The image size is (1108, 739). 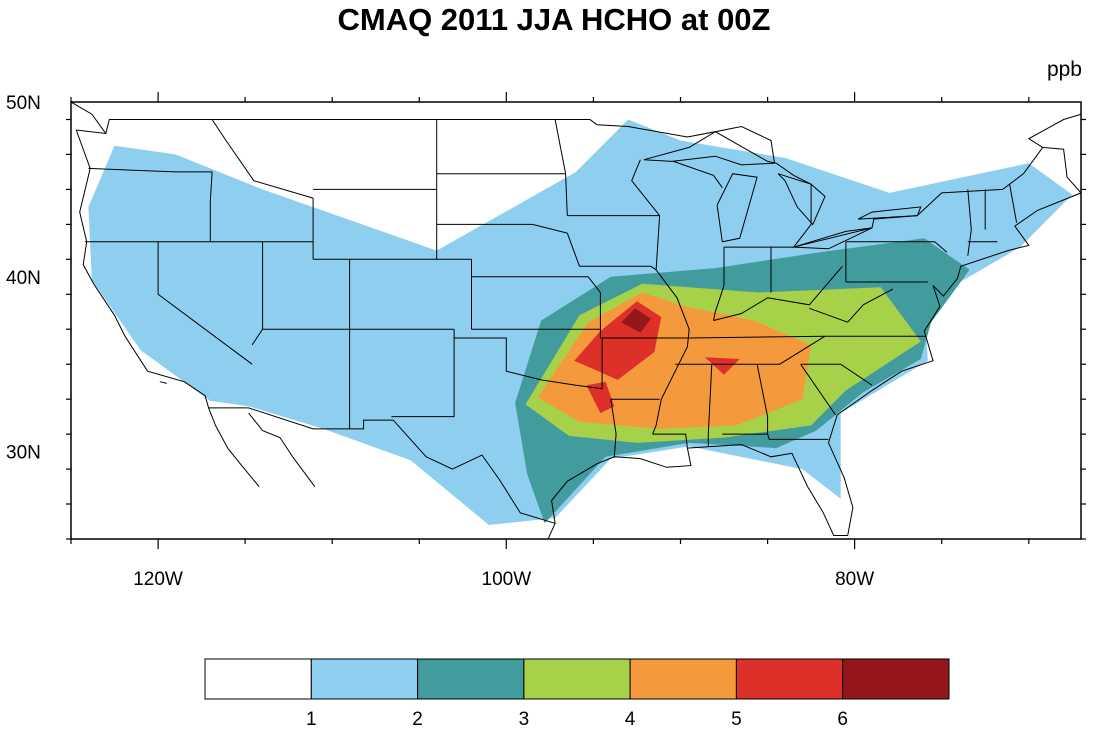 I want to click on s-ky-tn-line, so click(x=757, y=337).